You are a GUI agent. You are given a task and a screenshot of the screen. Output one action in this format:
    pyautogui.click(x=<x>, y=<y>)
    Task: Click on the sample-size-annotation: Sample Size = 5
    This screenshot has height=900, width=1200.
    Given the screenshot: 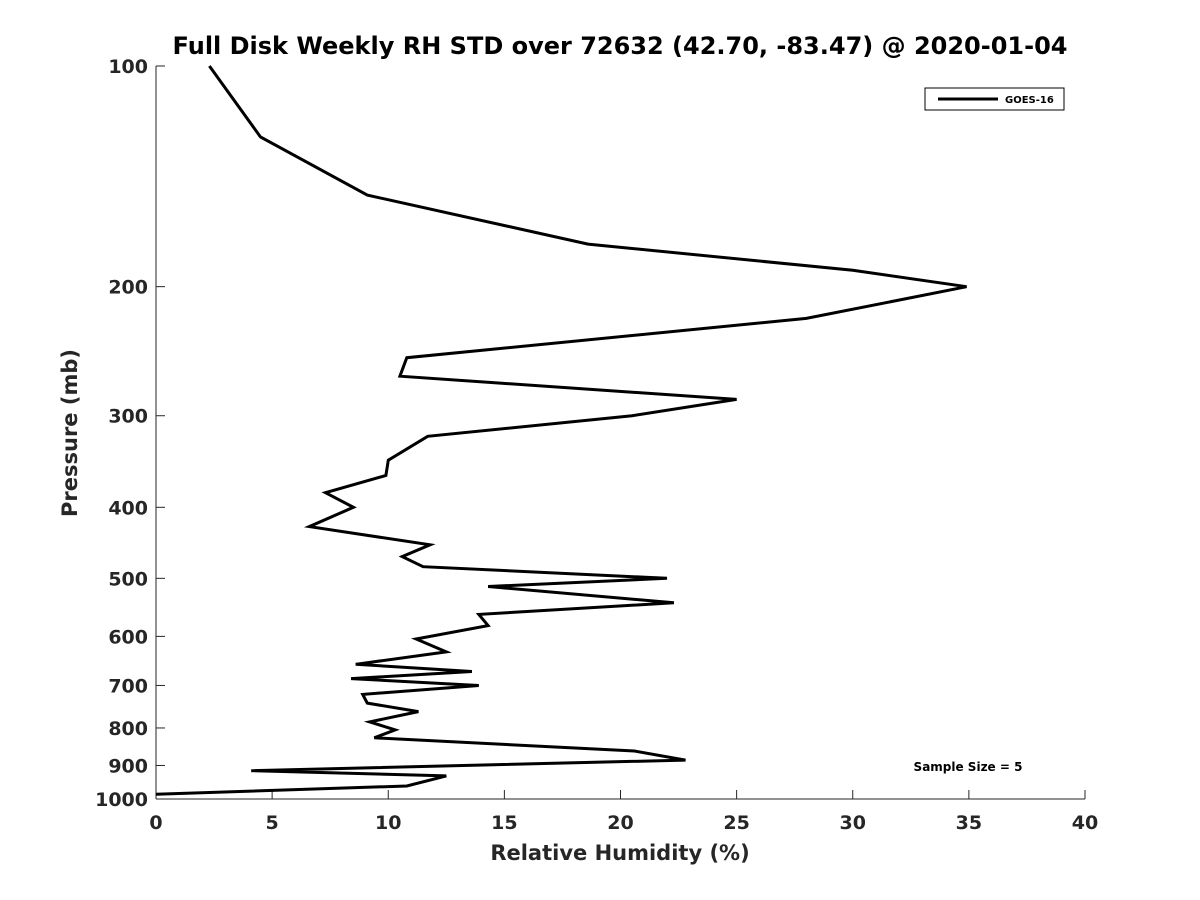 What is the action you would take?
    pyautogui.click(x=968, y=767)
    